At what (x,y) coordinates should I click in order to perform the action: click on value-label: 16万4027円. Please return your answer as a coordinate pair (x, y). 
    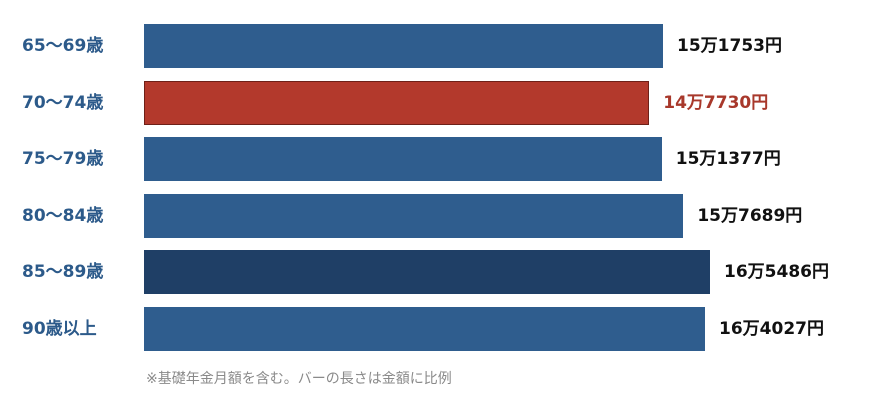
    Looking at the image, I should click on (771, 329).